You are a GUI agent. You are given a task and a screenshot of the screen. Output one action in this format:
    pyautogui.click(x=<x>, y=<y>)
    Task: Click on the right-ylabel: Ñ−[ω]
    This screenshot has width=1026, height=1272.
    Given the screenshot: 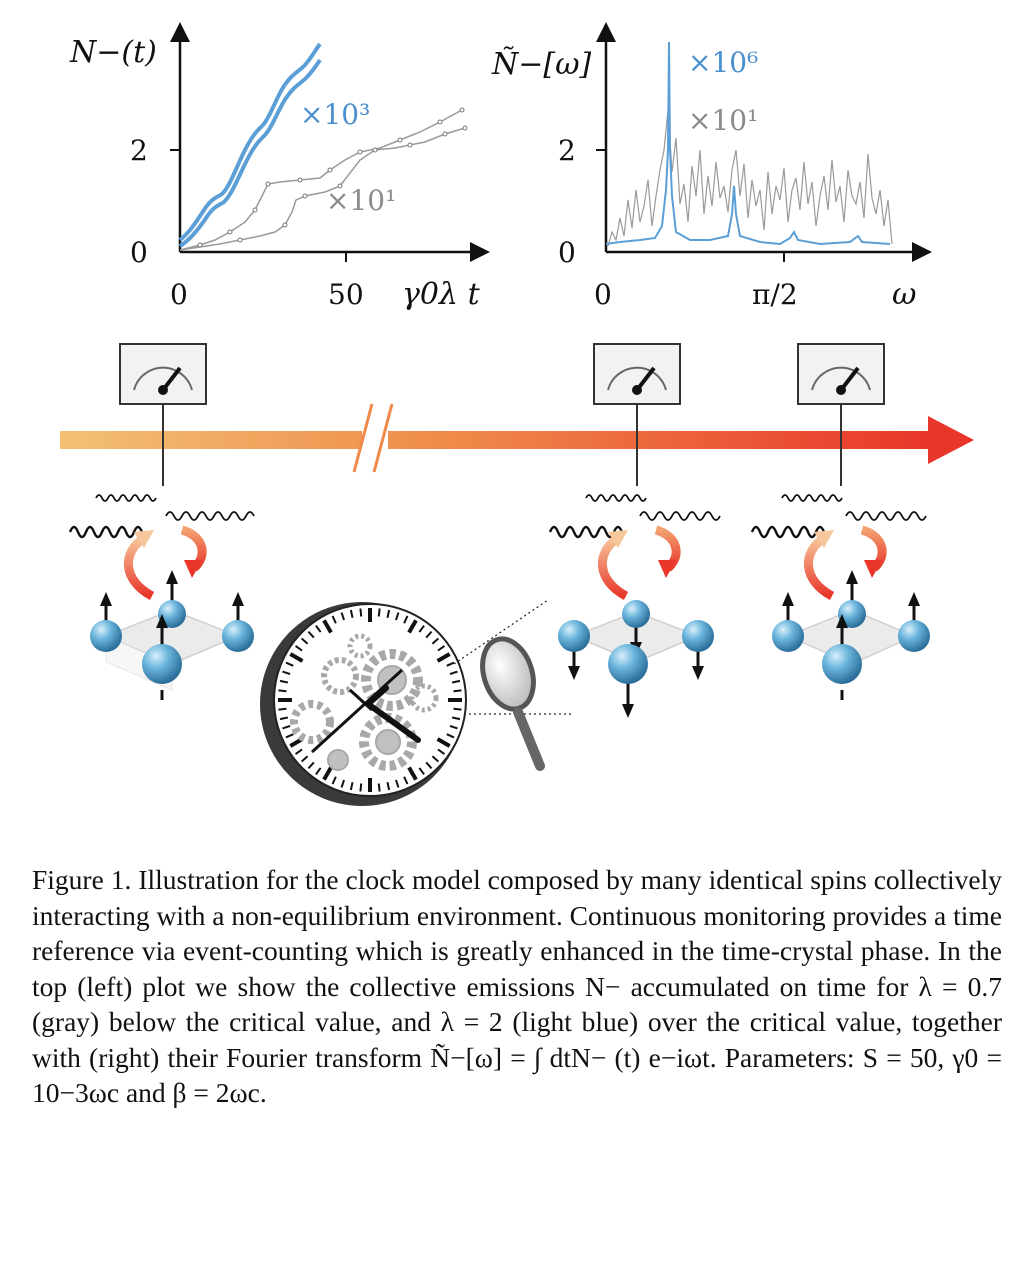 What is the action you would take?
    pyautogui.click(x=541, y=64)
    